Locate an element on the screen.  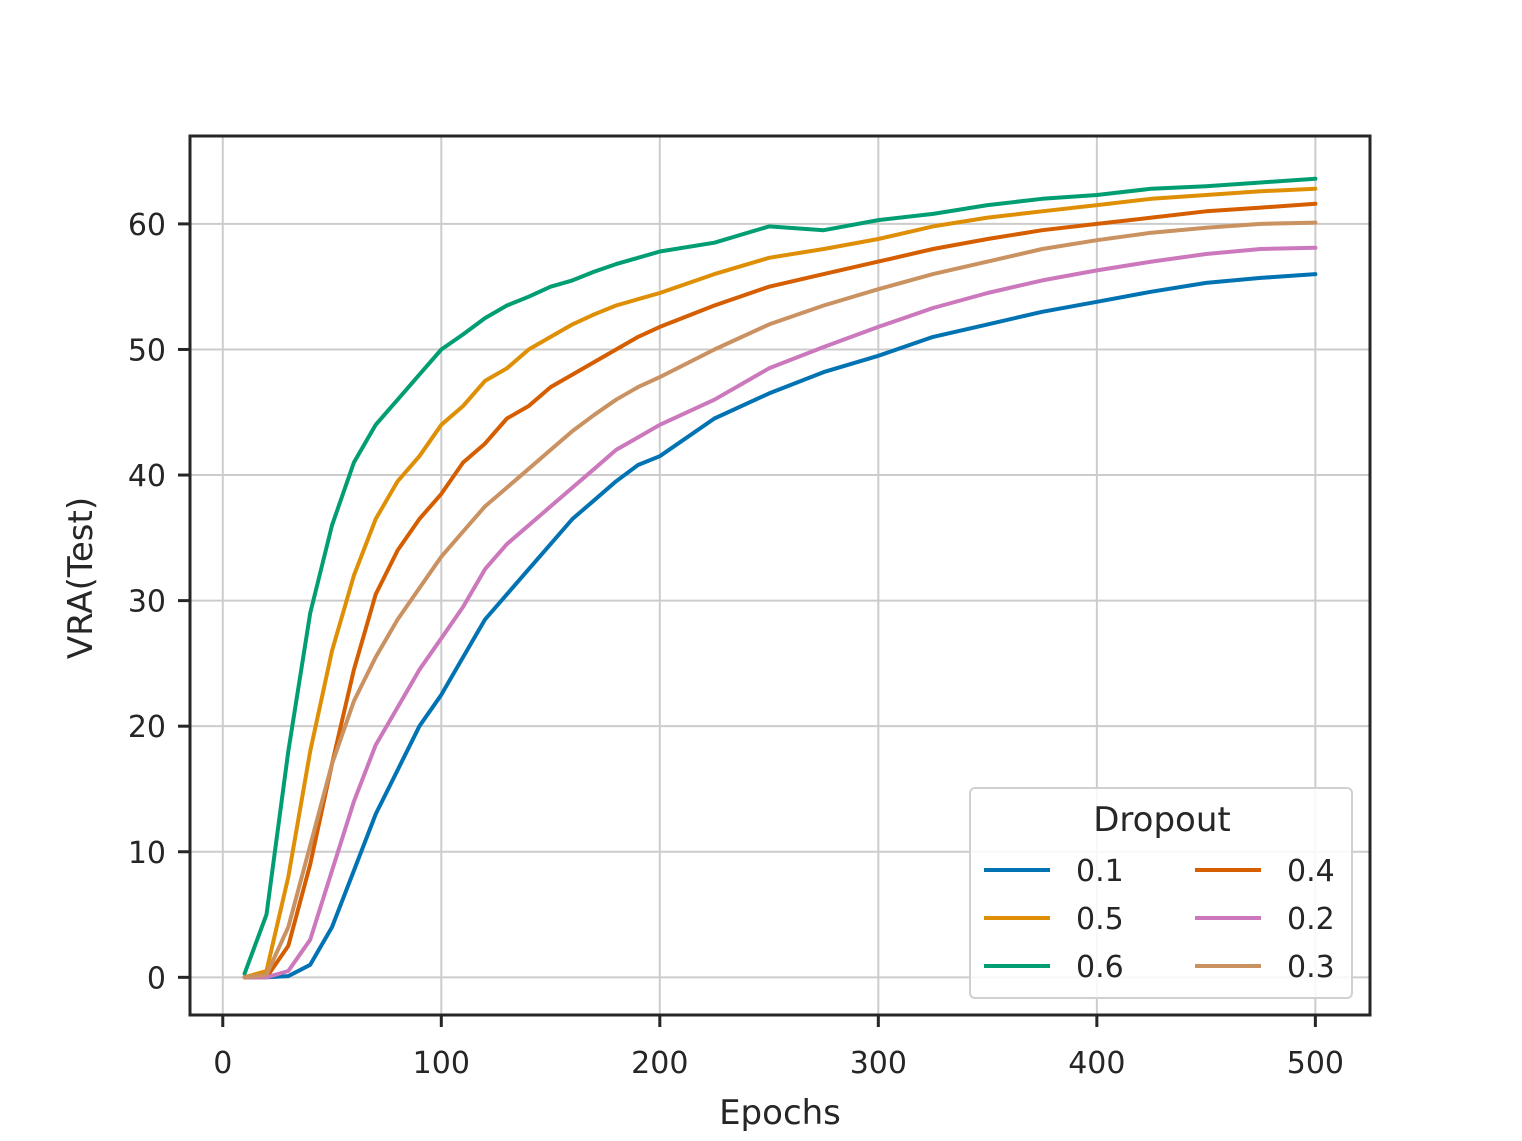
legend-entry-label: 0.3 is located at coordinates (1311, 967).